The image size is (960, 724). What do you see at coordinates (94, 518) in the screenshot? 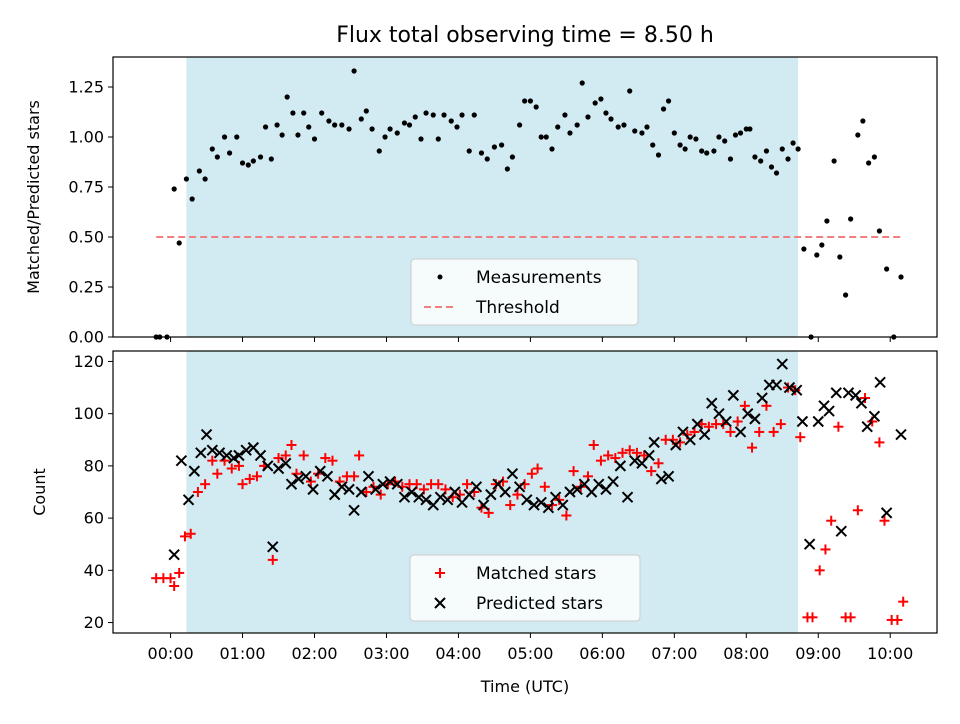
I see `y-tick-label: 60` at bounding box center [94, 518].